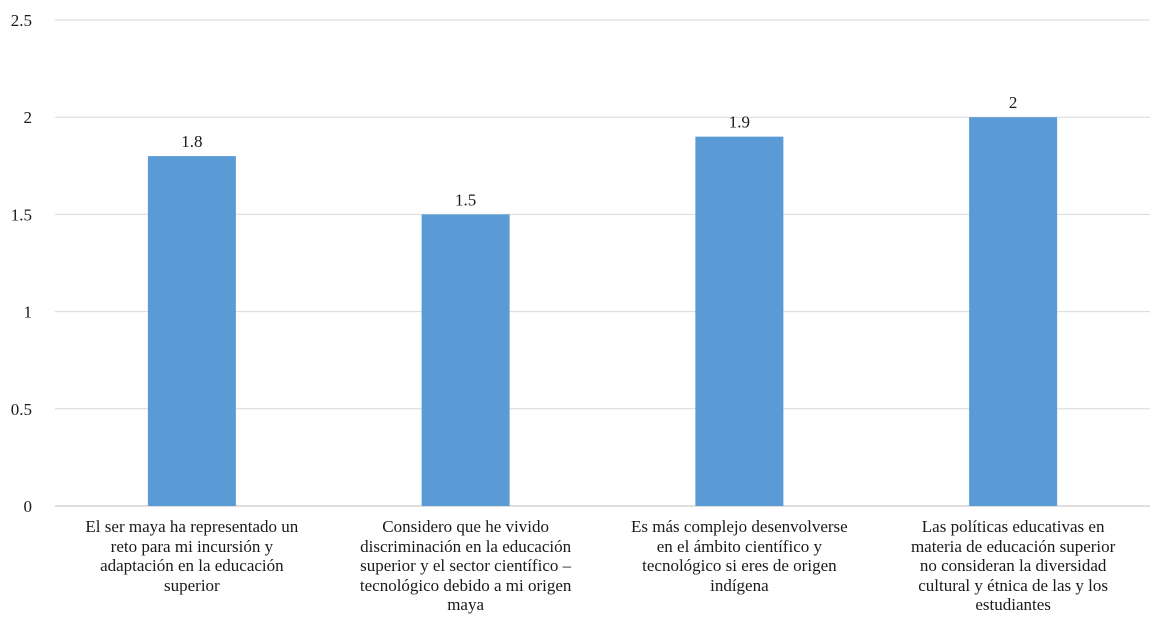  I want to click on y-tick-label: 1, so click(28, 312).